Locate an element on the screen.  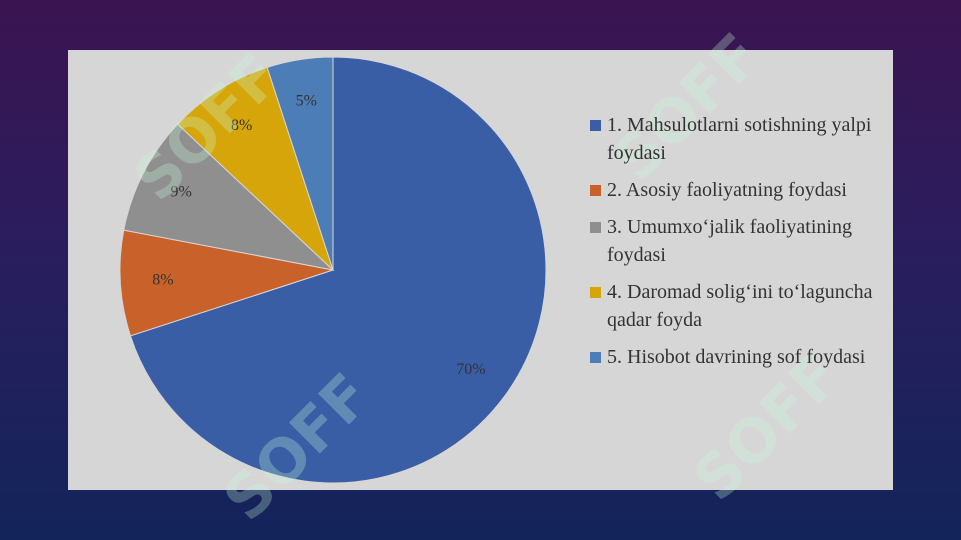
legend-item: 5. Hisobot davrining sof foydasi is located at coordinates (735, 357).